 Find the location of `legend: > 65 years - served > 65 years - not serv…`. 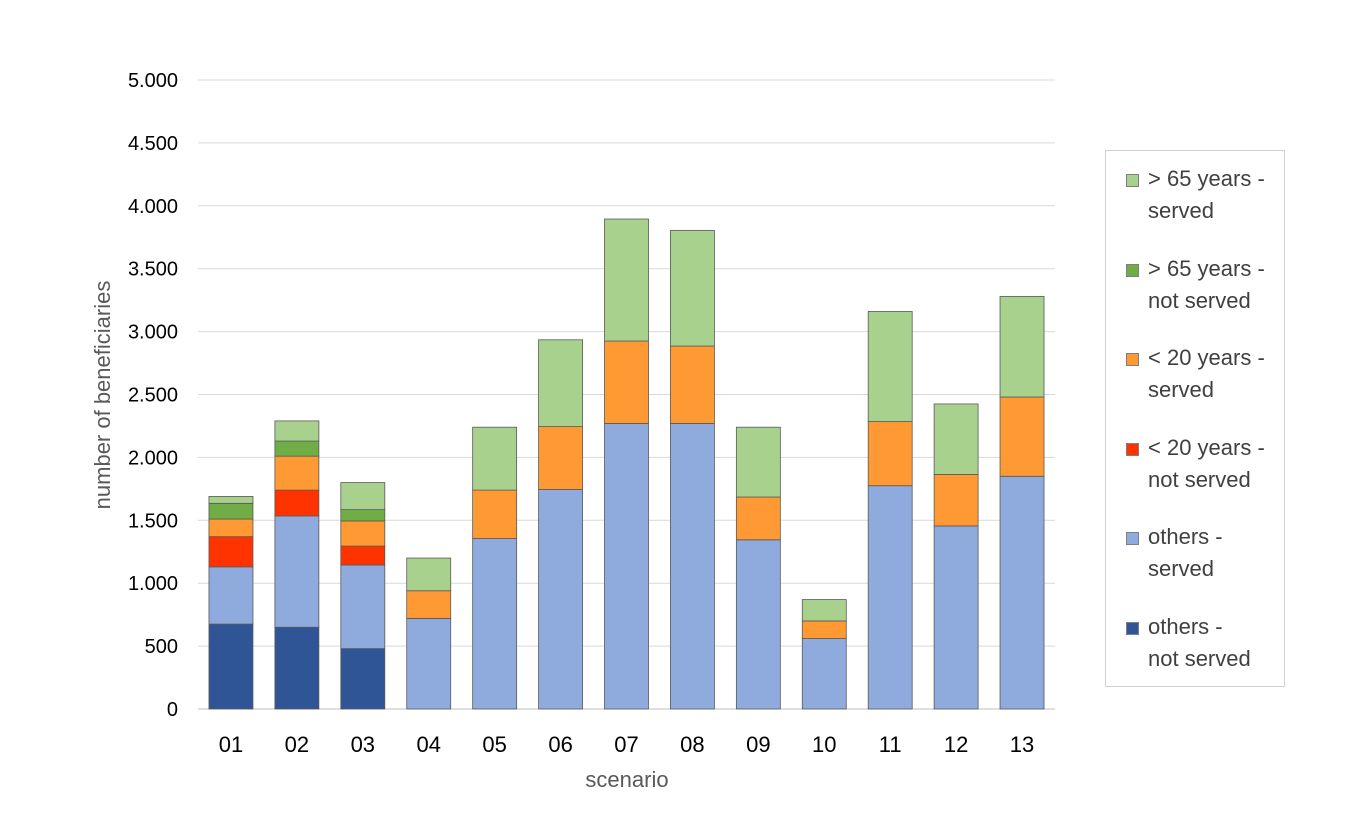

legend: > 65 years - served > 65 years - not serv… is located at coordinates (1195, 418).